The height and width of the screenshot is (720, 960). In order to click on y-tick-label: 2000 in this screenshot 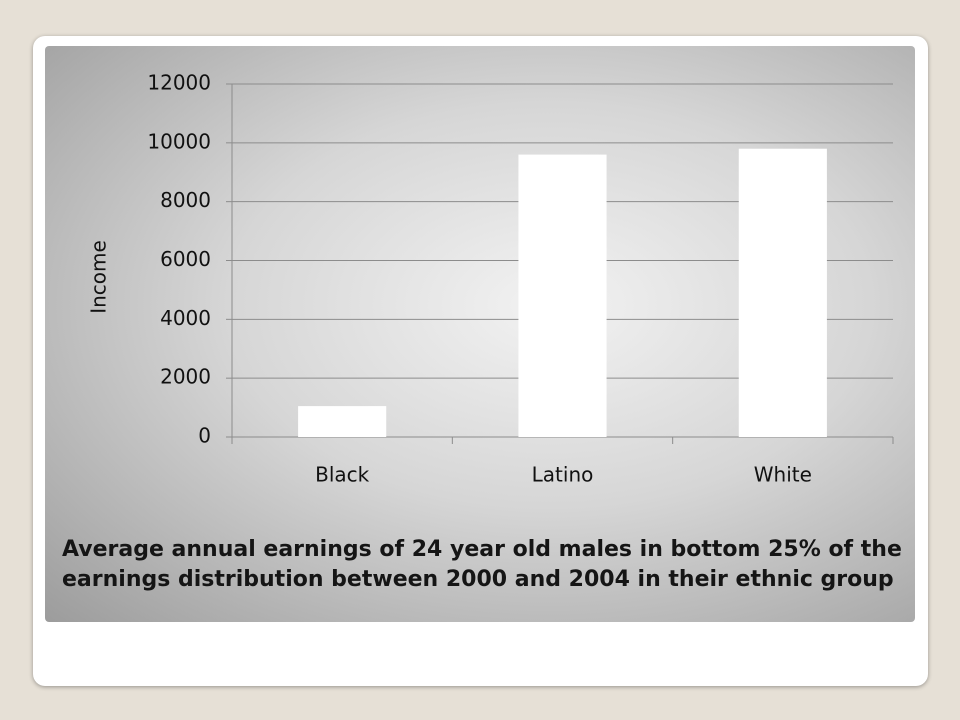, I will do `click(185, 377)`.